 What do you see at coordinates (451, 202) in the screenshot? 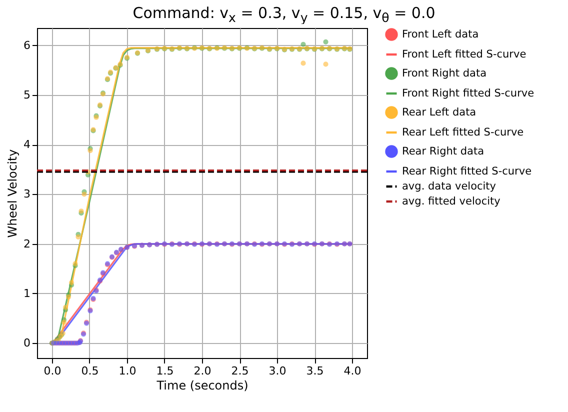
I see `legend-label: avg. fitted velocity` at bounding box center [451, 202].